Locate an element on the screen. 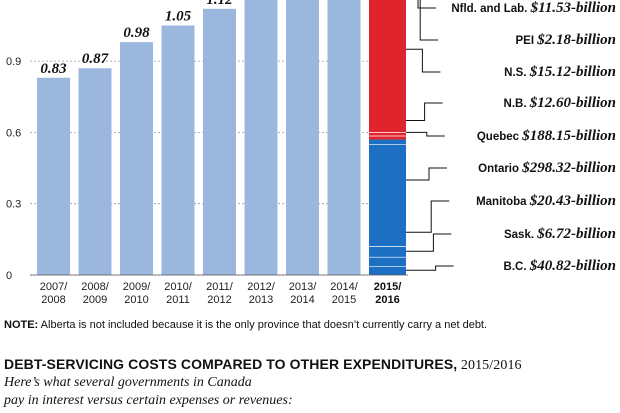 The width and height of the screenshot is (620, 413). province-label: N.S. $15.12-billion is located at coordinates (560, 72).